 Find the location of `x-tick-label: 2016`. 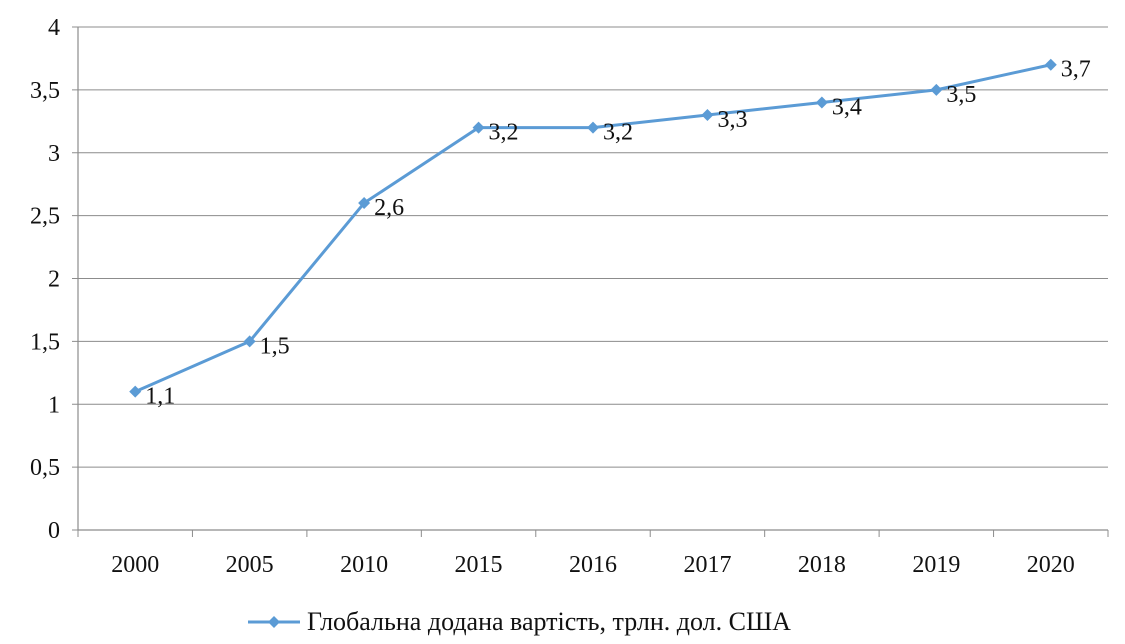

x-tick-label: 2016 is located at coordinates (593, 565).